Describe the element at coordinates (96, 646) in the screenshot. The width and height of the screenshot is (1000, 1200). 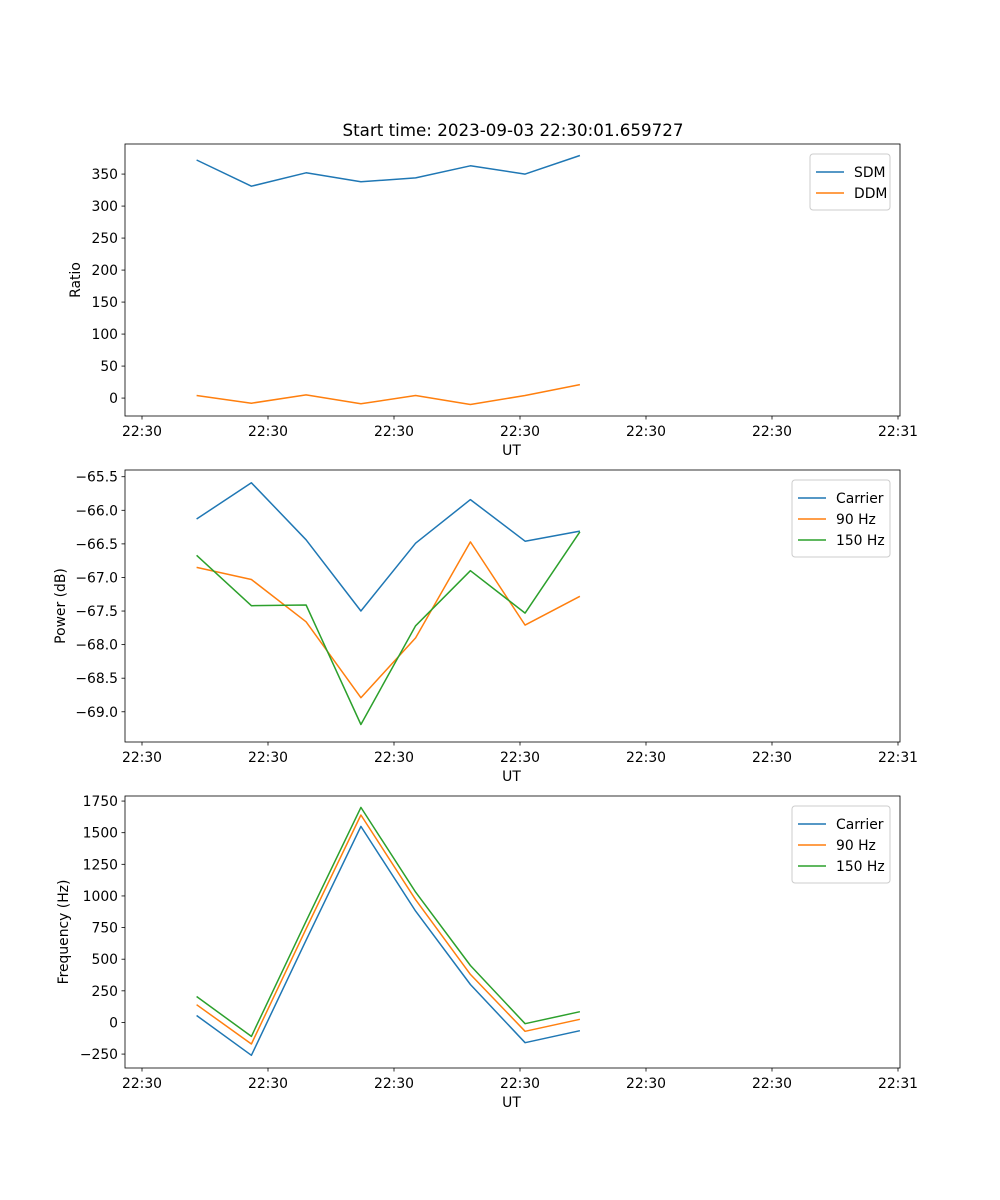
I see `y-tick-label: −68.0` at that location.